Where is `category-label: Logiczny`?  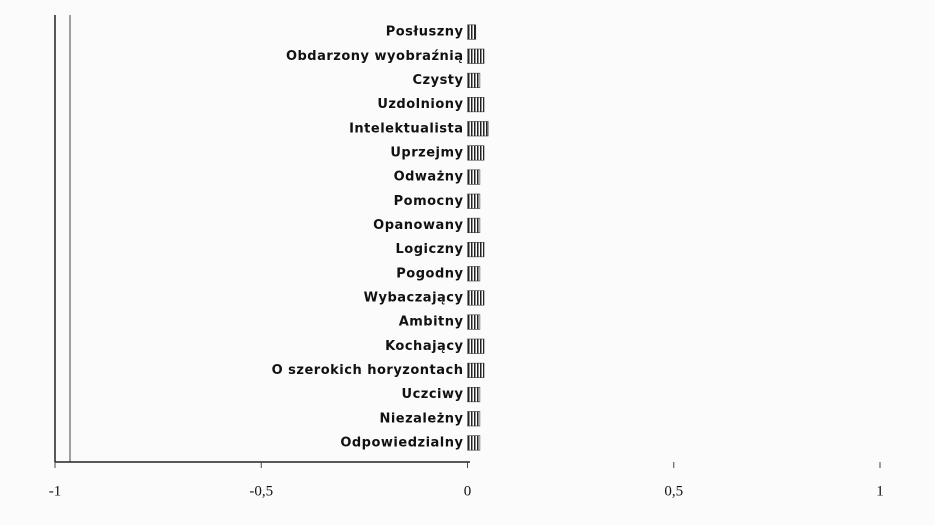
category-label: Logiczny is located at coordinates (430, 249).